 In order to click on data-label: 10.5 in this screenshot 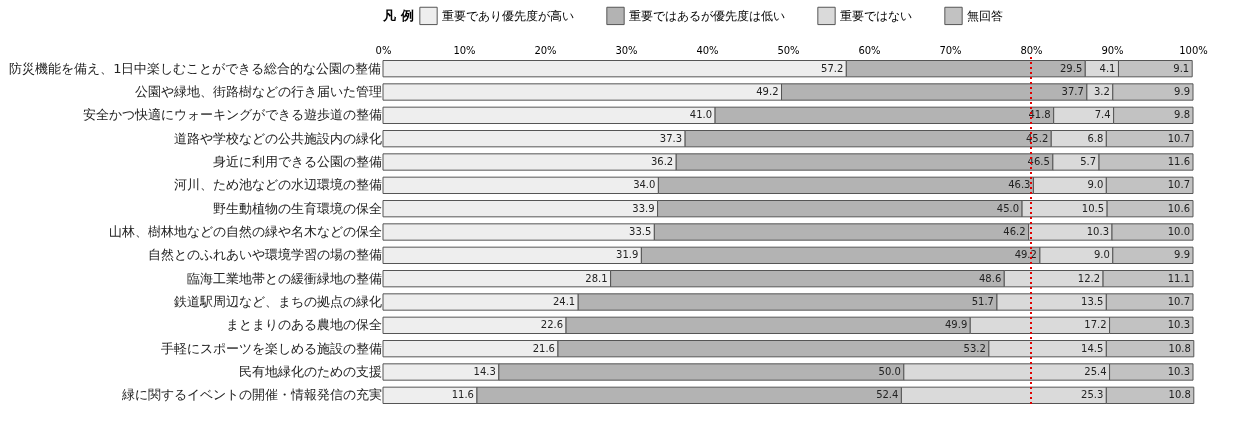, I will do `click(1093, 208)`.